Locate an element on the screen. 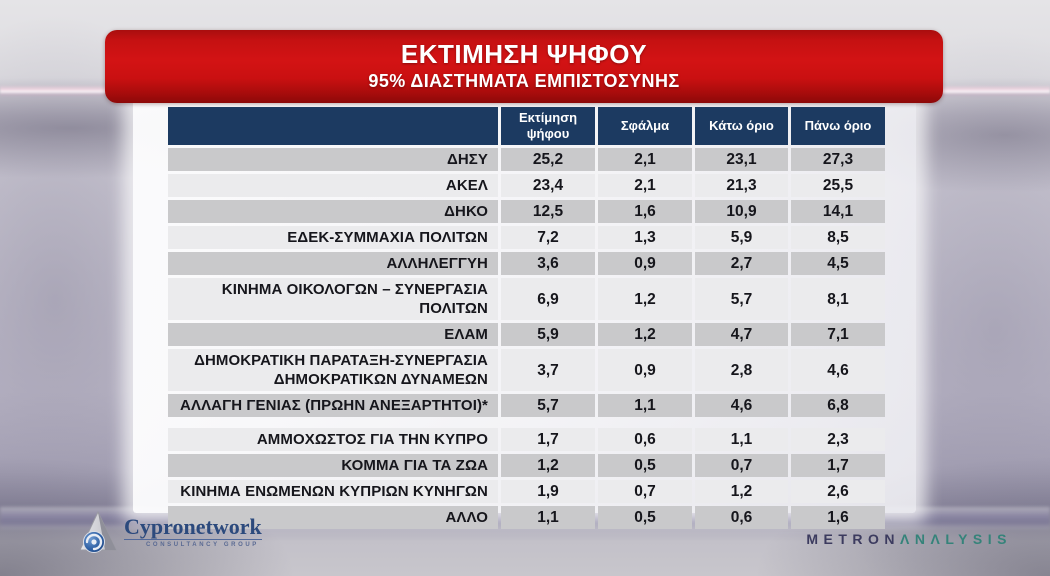 The height and width of the screenshot is (576, 1050). table-row: ΚΟΜΜΑ ΓΙΑ ΤΑ ΖΩΑ 1,2 0,5 0,7 1,7 is located at coordinates (526, 465).